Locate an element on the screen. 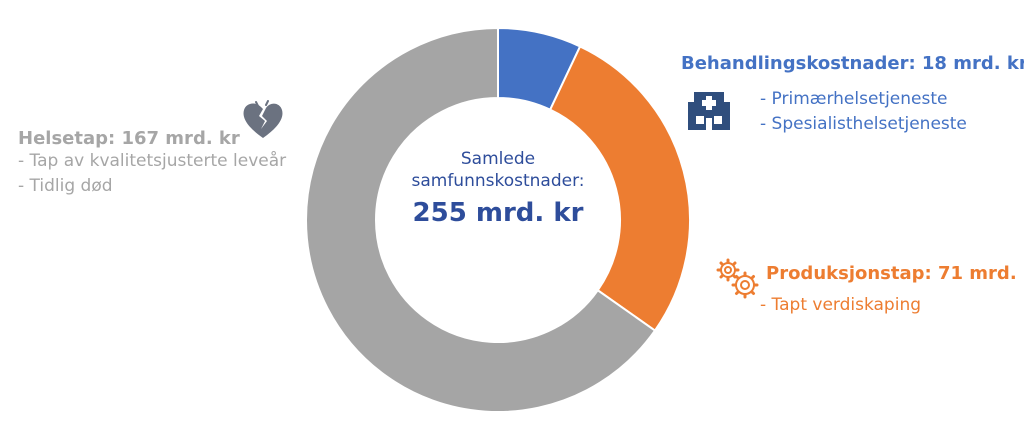 The width and height of the screenshot is (1024, 442). center-total: 255 mrd. kr is located at coordinates (498, 213).